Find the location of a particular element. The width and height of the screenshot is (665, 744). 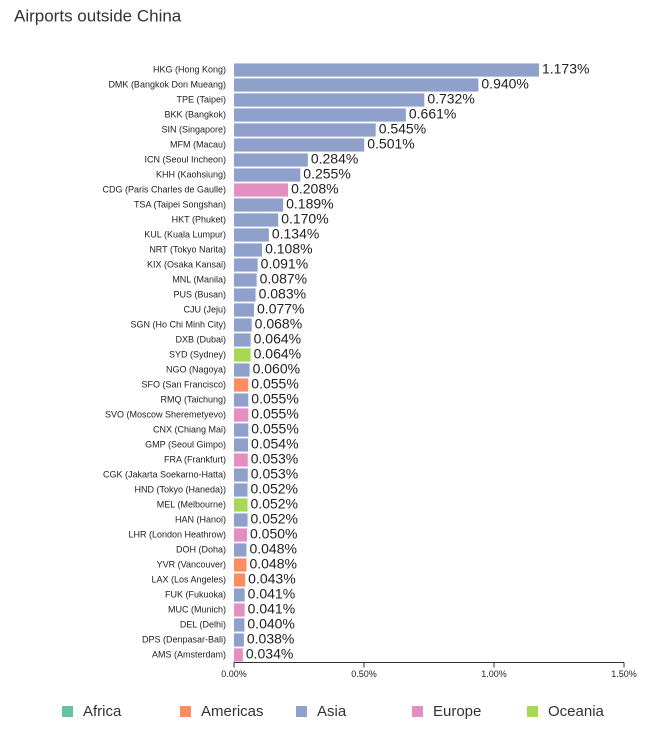

legend-label: Asia is located at coordinates (332, 711).